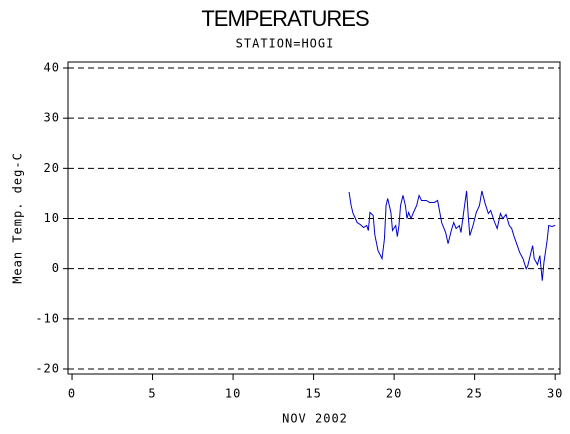 The height and width of the screenshot is (434, 570). What do you see at coordinates (52, 168) in the screenshot?
I see `y-tick-label: 20` at bounding box center [52, 168].